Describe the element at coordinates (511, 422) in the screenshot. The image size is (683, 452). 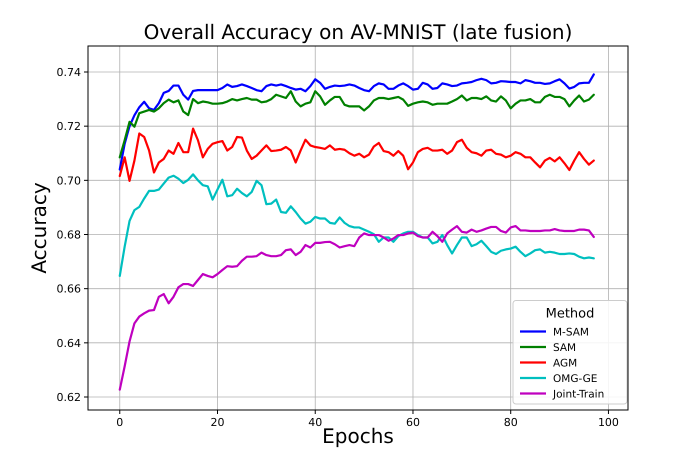
I see `x-tick-label: 80` at that location.